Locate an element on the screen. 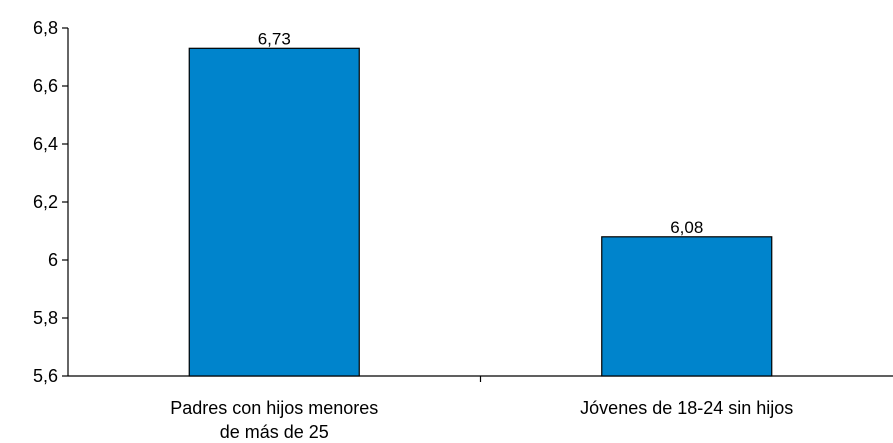 The image size is (893, 443). x-category-label: Jóvenes de 18-24 sin hijos is located at coordinates (686, 408).